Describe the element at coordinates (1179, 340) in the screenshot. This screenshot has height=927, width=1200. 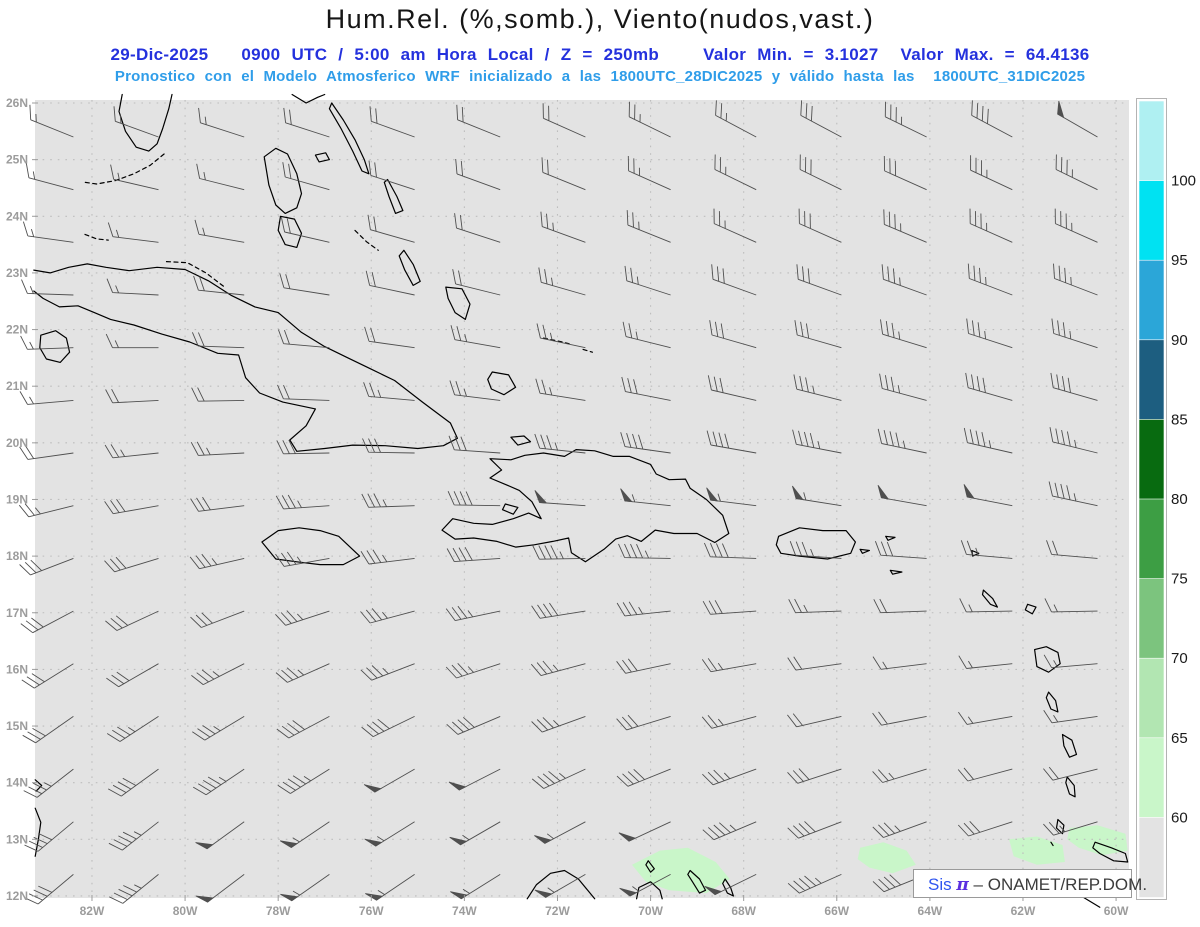
I see `colorbar-label: 90` at that location.